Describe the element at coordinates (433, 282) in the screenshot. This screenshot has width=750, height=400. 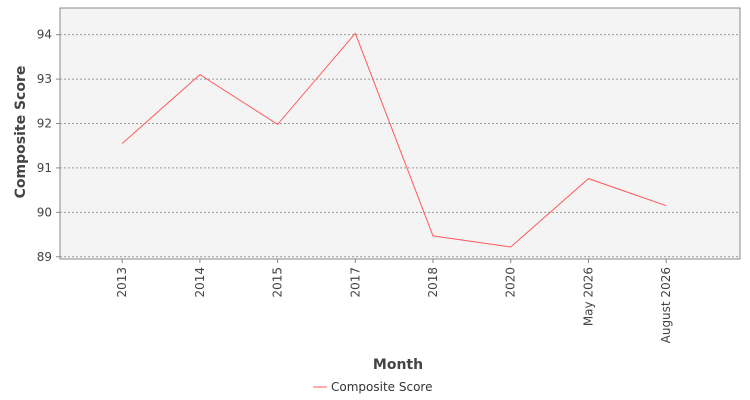
I see `x-tick-label: 2018` at that location.